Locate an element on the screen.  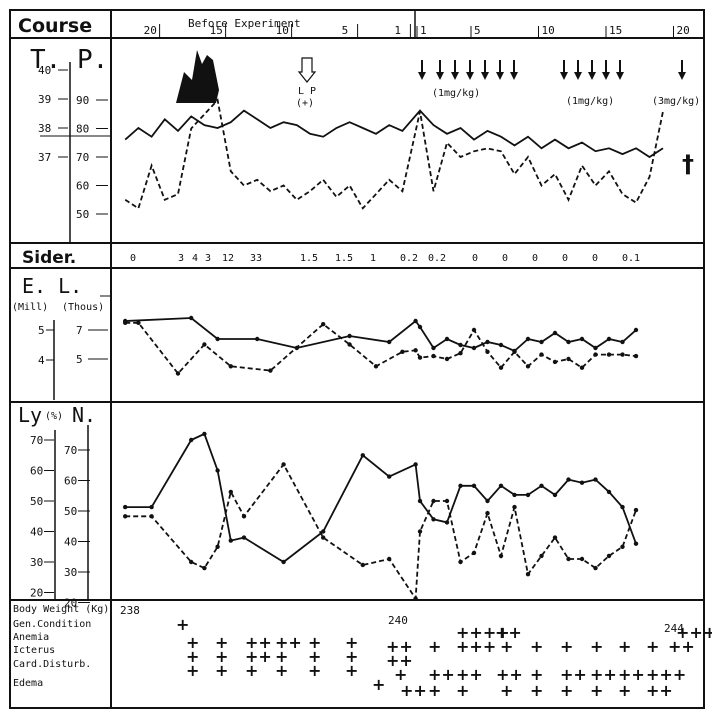
leukocyte-line is located at coordinates (381, 348).